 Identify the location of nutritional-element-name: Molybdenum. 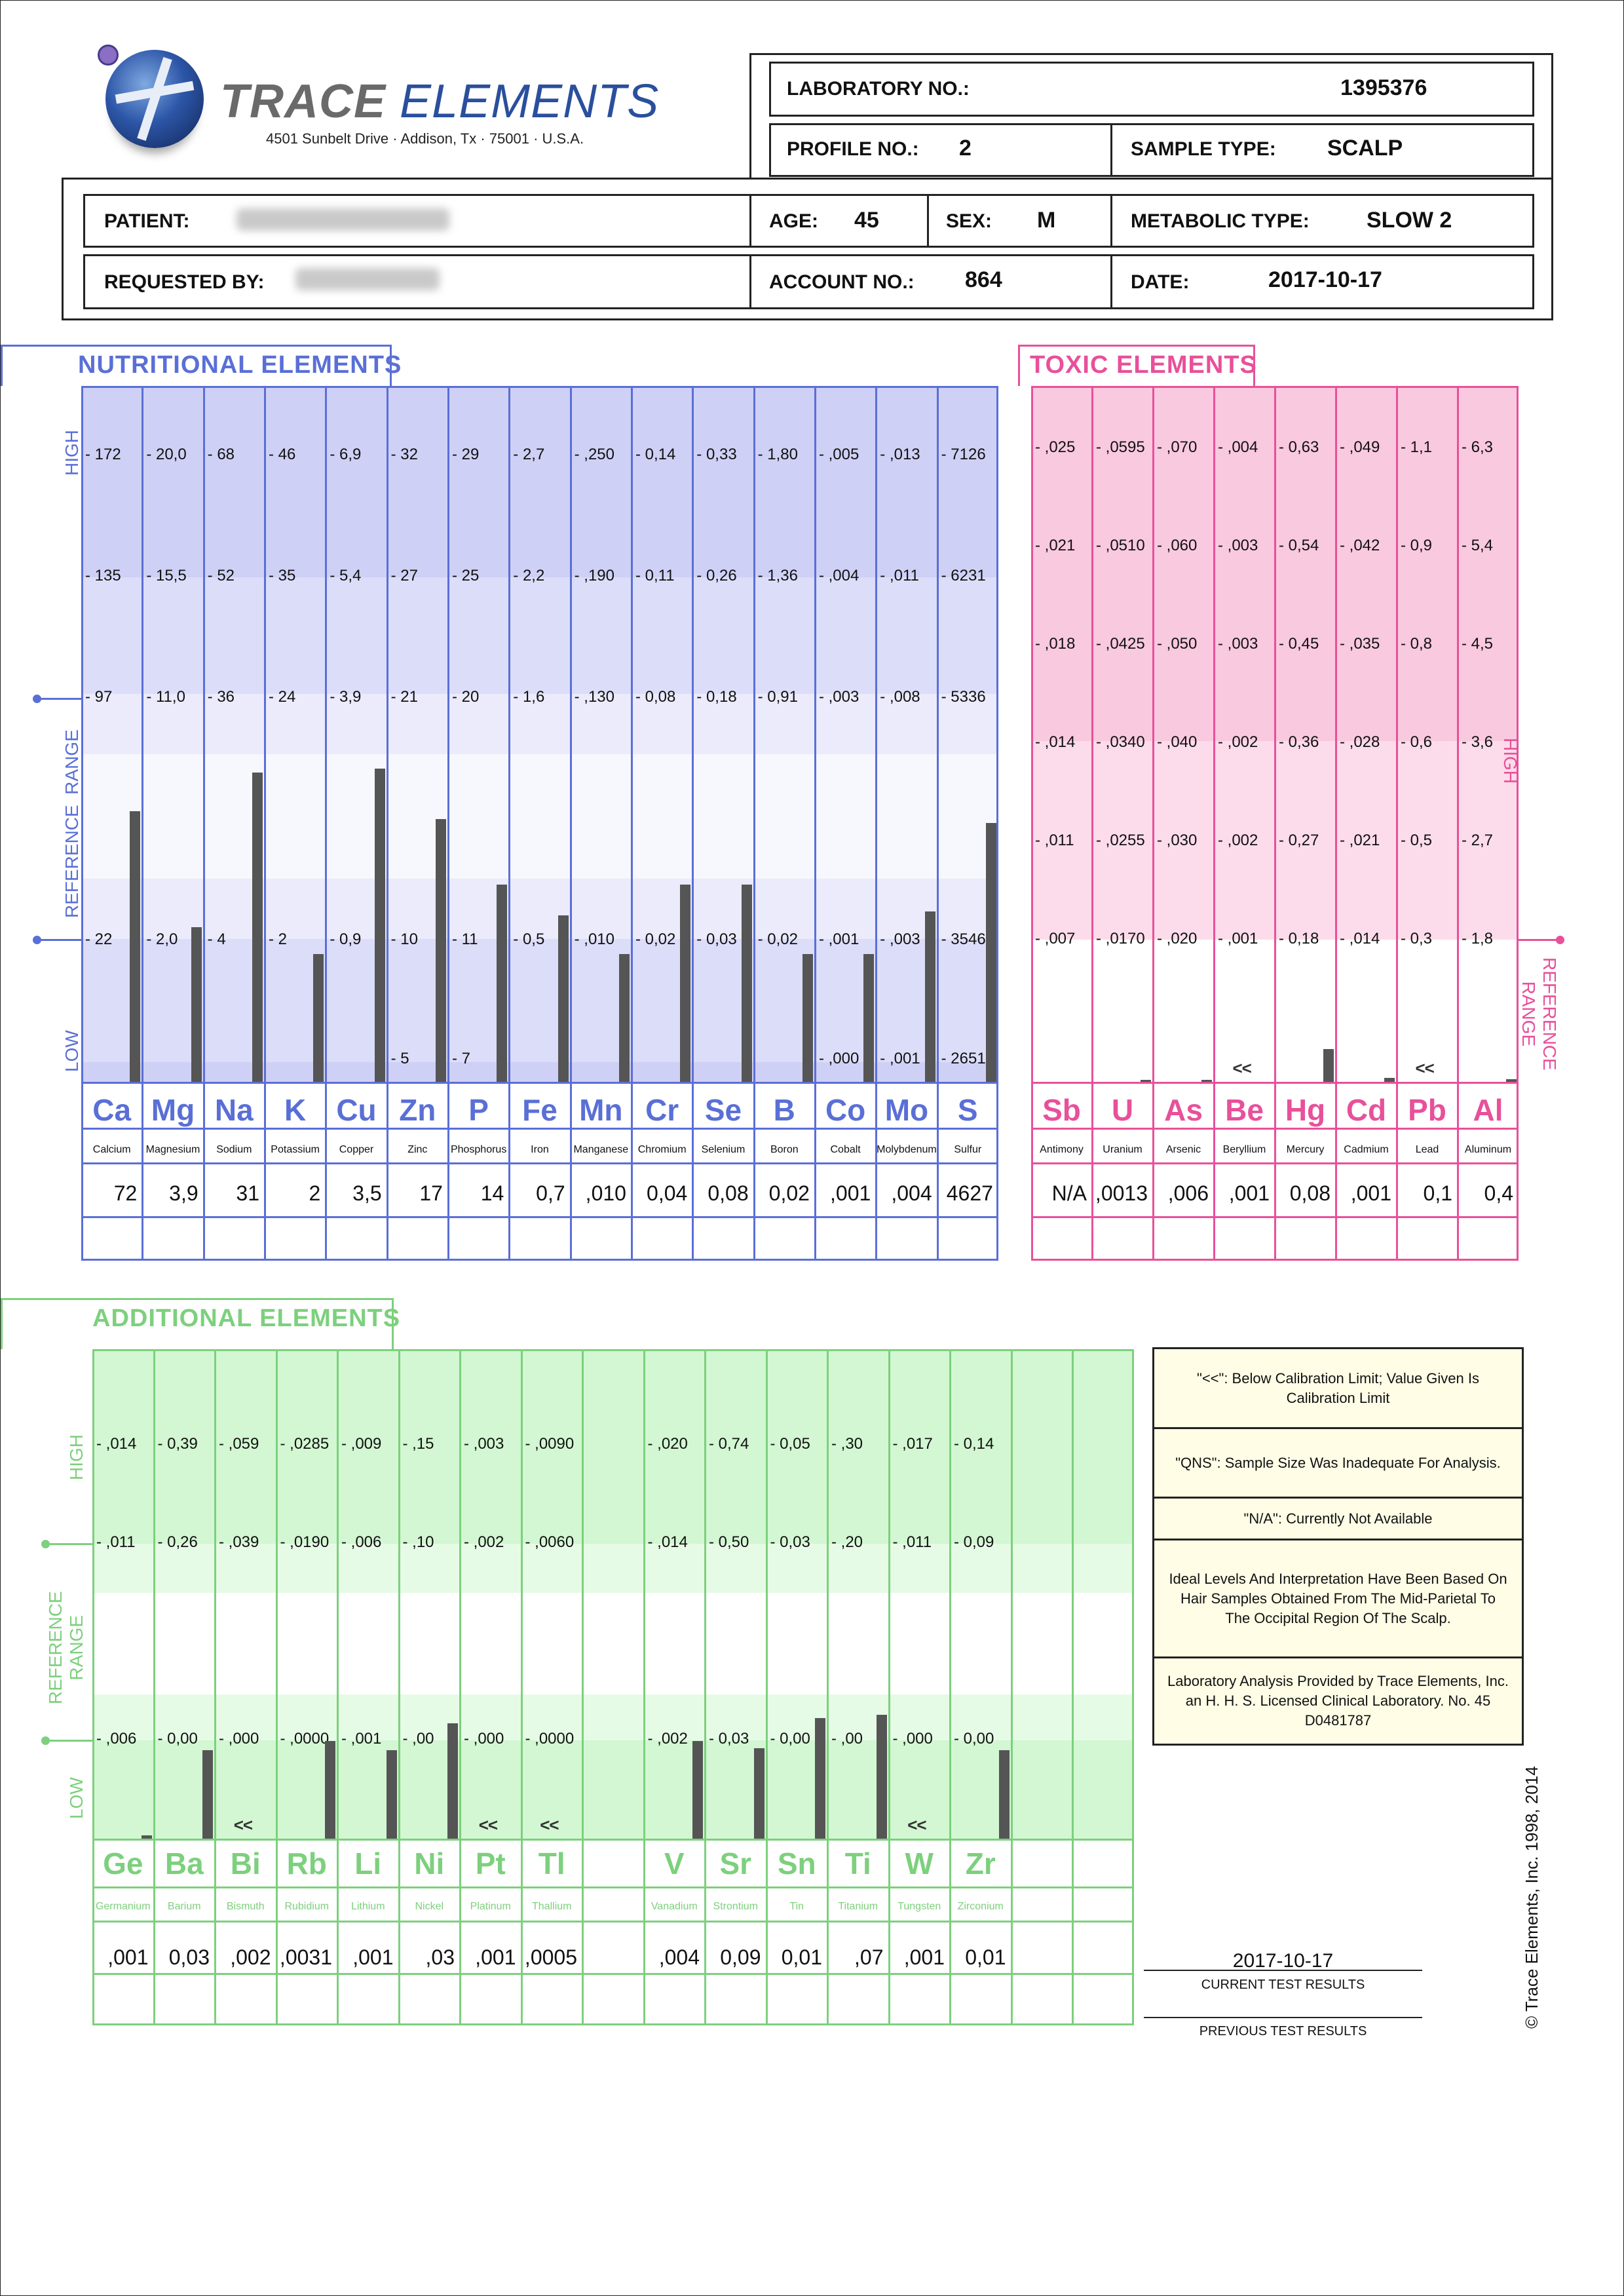
(907, 1149).